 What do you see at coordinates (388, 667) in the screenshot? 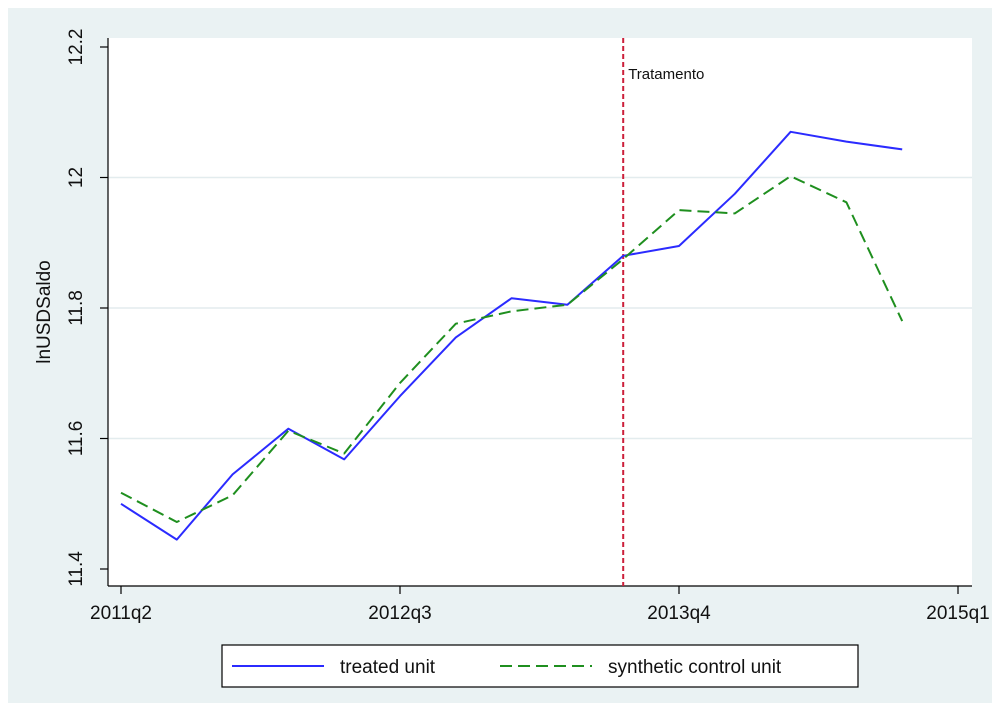
I see `legend-label: treated unit` at bounding box center [388, 667].